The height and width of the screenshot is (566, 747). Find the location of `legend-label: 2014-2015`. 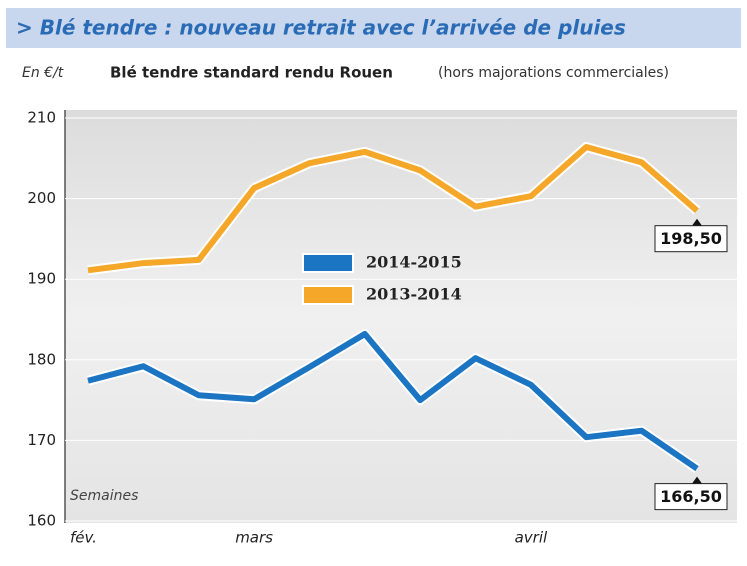

legend-label: 2014-2015 is located at coordinates (414, 262).